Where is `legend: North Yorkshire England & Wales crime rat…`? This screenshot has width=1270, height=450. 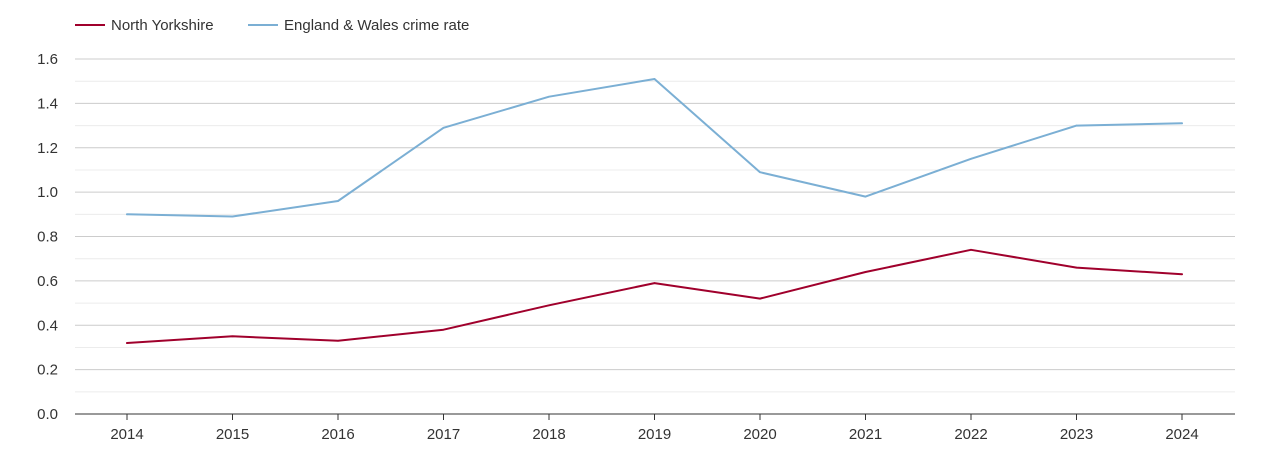 legend: North Yorkshire England & Wales crime rat… is located at coordinates (272, 25).